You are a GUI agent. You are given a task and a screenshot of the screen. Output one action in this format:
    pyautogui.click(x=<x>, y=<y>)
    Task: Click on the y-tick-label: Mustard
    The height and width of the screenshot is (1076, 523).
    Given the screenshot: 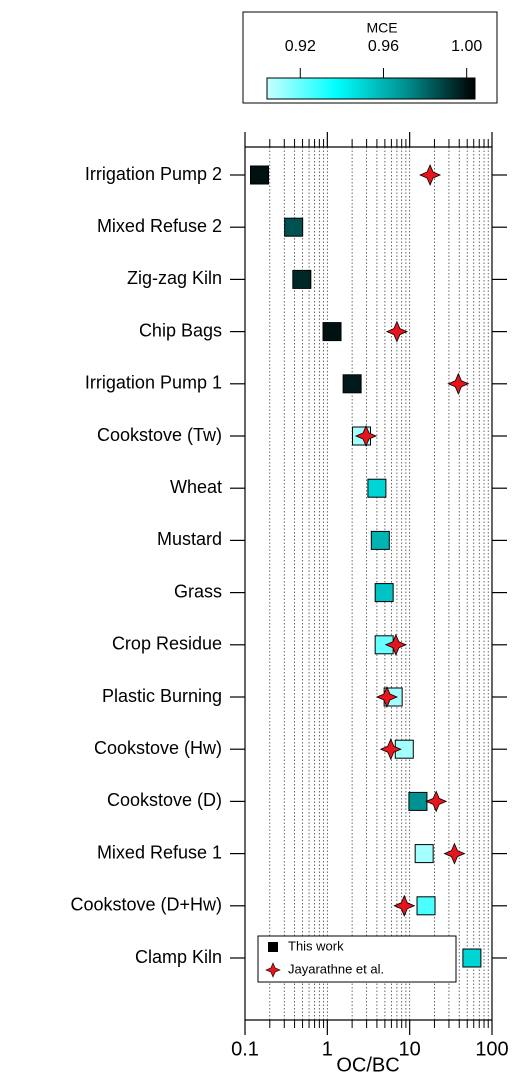 What is the action you would take?
    pyautogui.click(x=189, y=539)
    